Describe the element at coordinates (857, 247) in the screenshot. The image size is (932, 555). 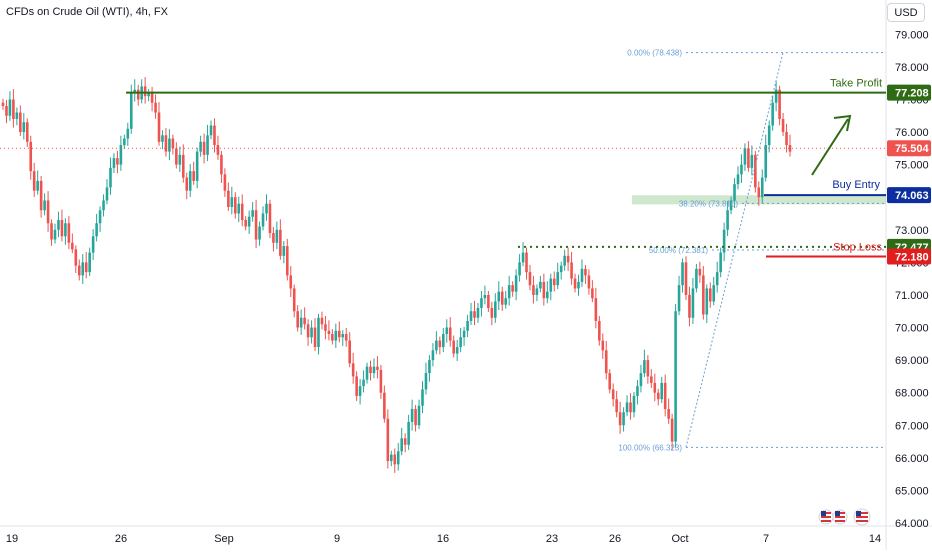
I see `stop-loss-label: Stop Loss` at that location.